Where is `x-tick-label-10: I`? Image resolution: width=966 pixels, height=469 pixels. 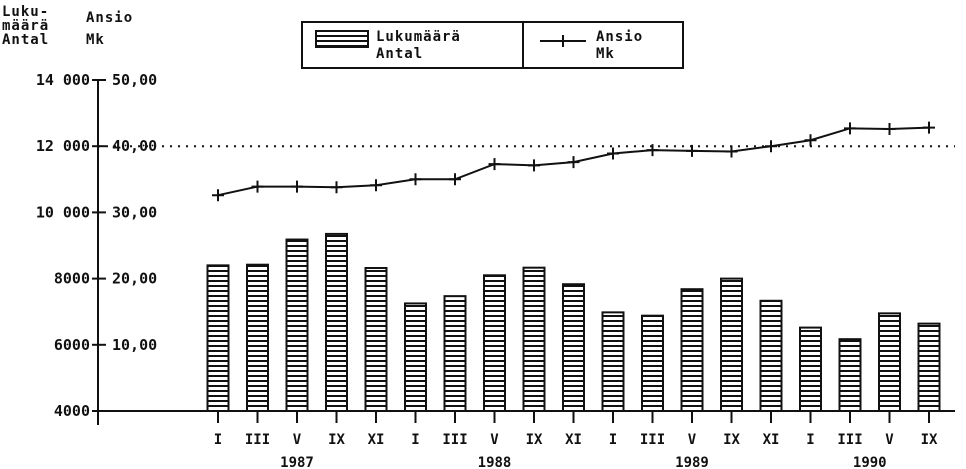
x-tick-label-10: I is located at coordinates (613, 440).